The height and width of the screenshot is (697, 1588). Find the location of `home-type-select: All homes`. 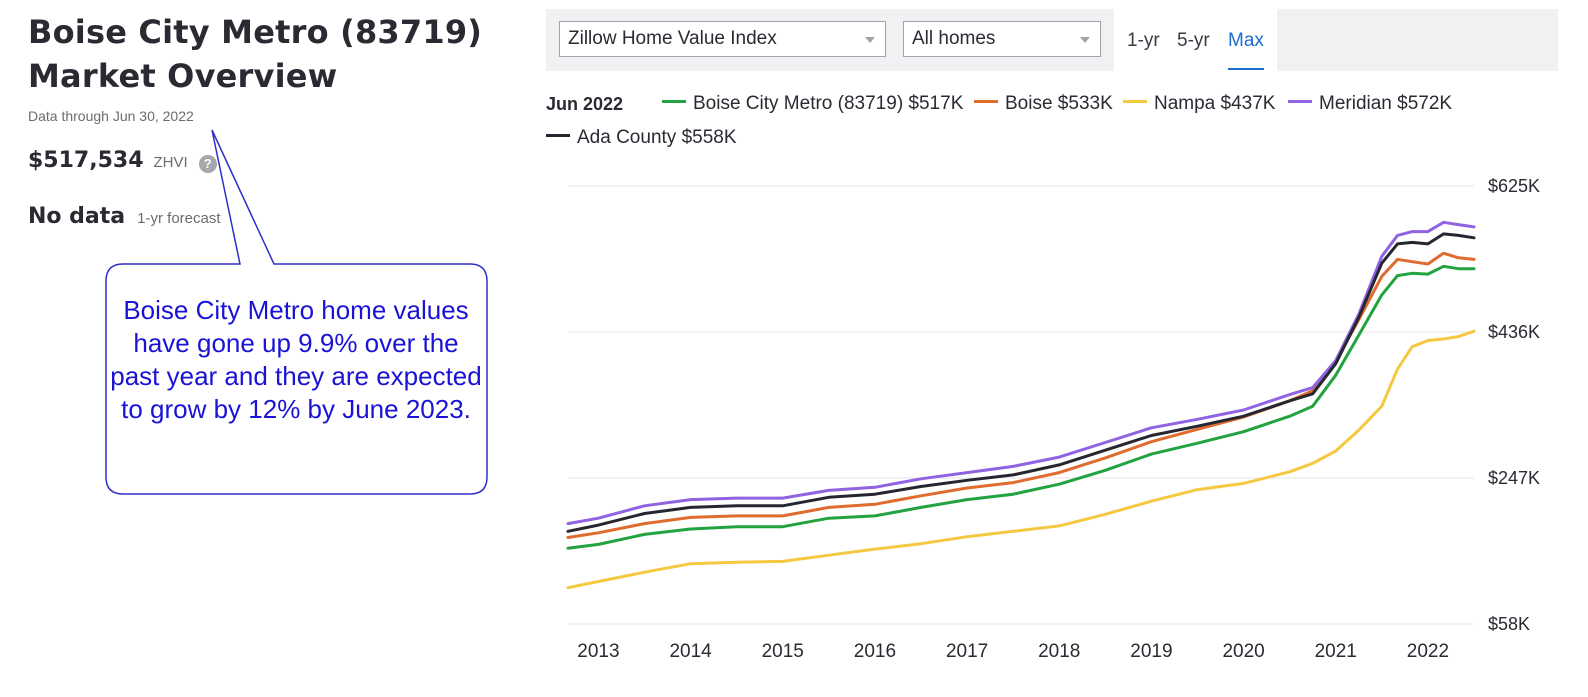

home-type-select: All homes is located at coordinates (1002, 39).